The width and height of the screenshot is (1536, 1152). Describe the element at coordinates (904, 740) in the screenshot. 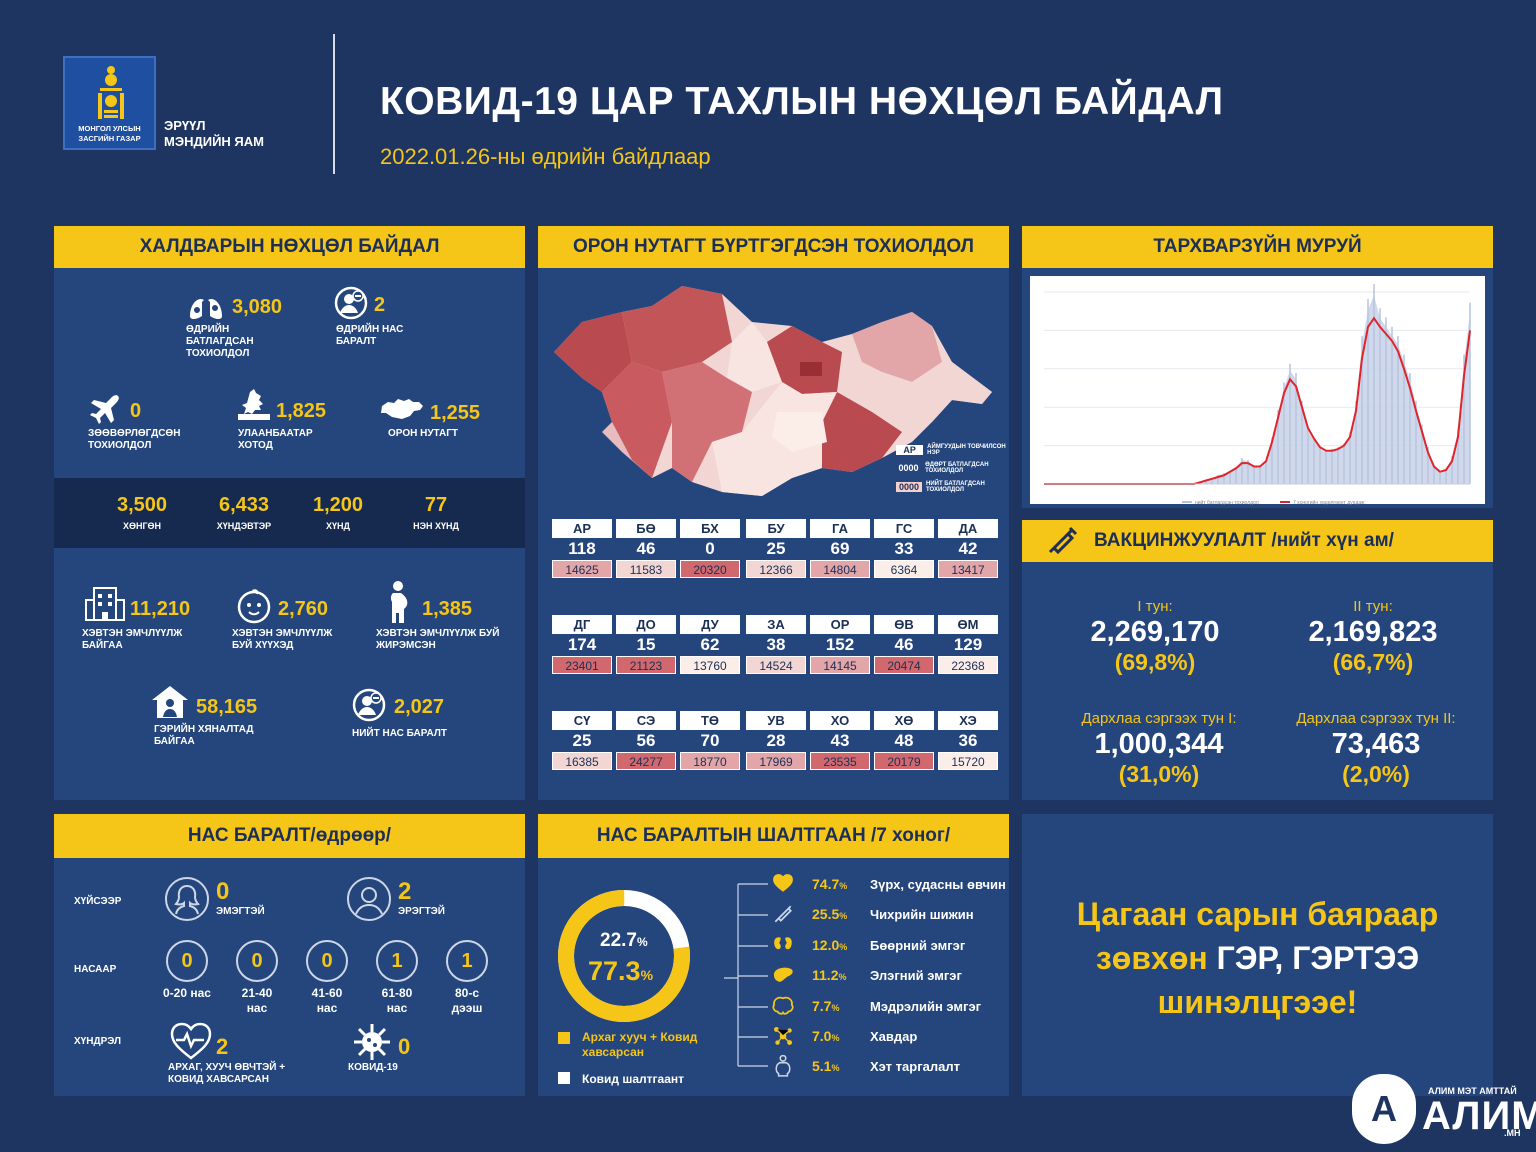

I see `region-daily: 48` at that location.